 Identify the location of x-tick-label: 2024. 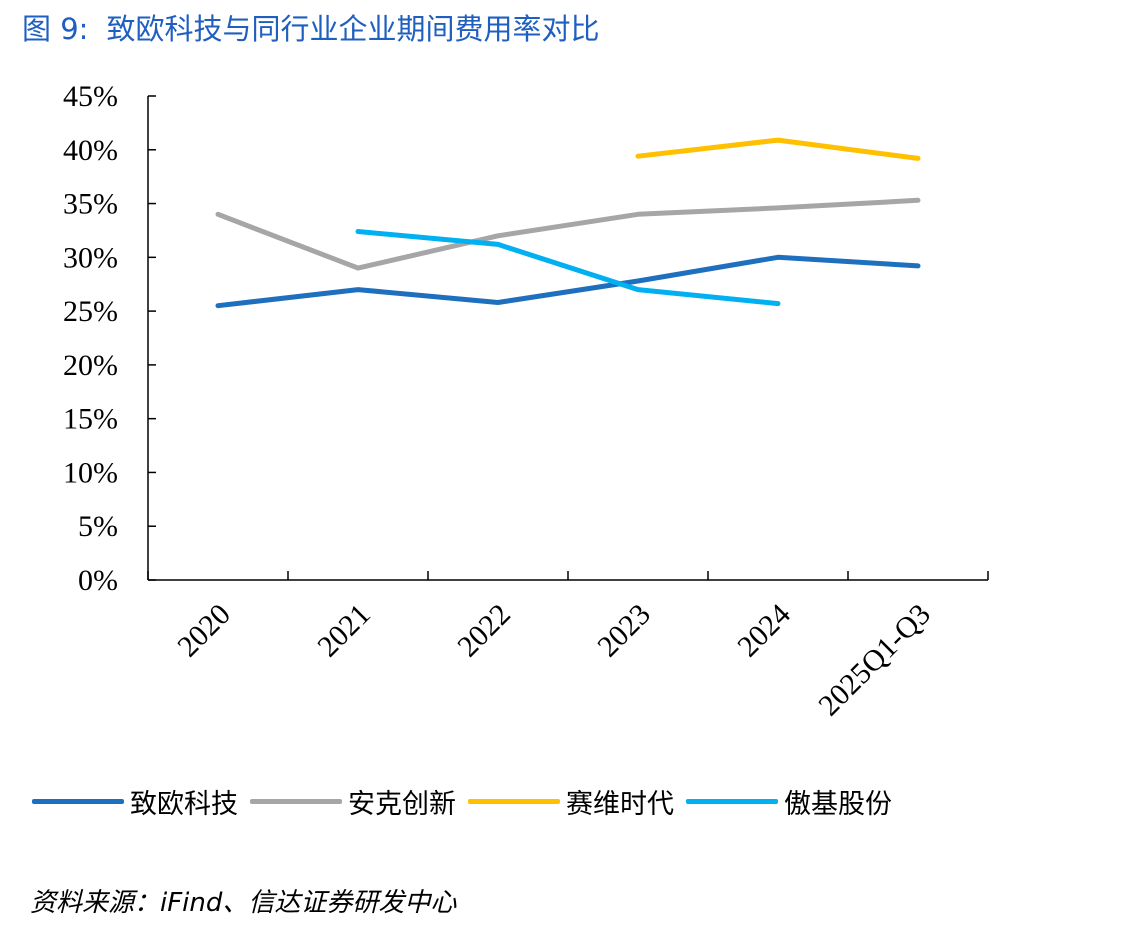
(764, 631).